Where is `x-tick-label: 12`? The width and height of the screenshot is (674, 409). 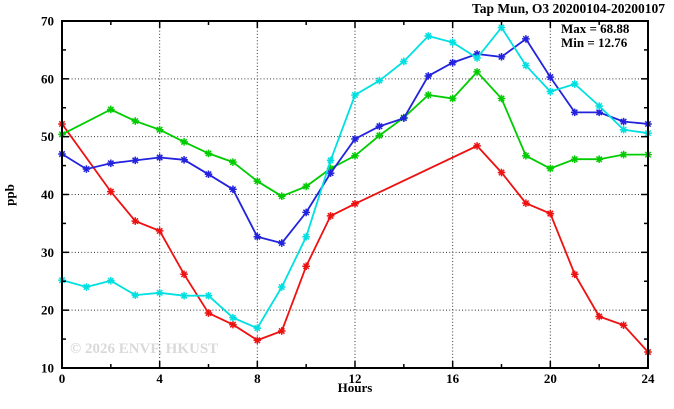 x-tick-label: 12 is located at coordinates (355, 378).